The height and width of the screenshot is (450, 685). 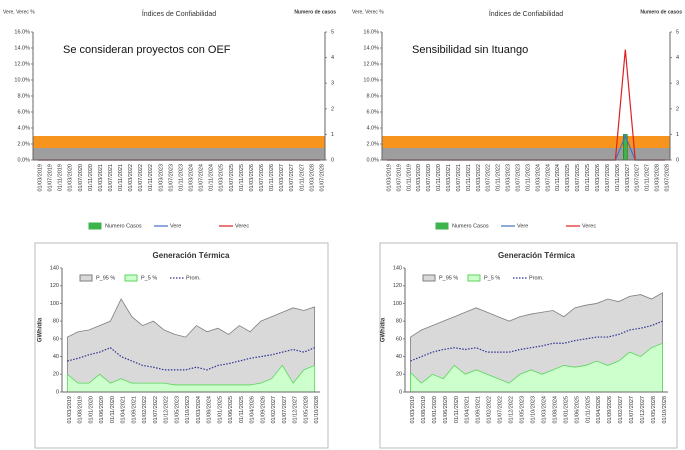 I want to click on x-tick-label: 01/06/2020, so click(x=102, y=410).